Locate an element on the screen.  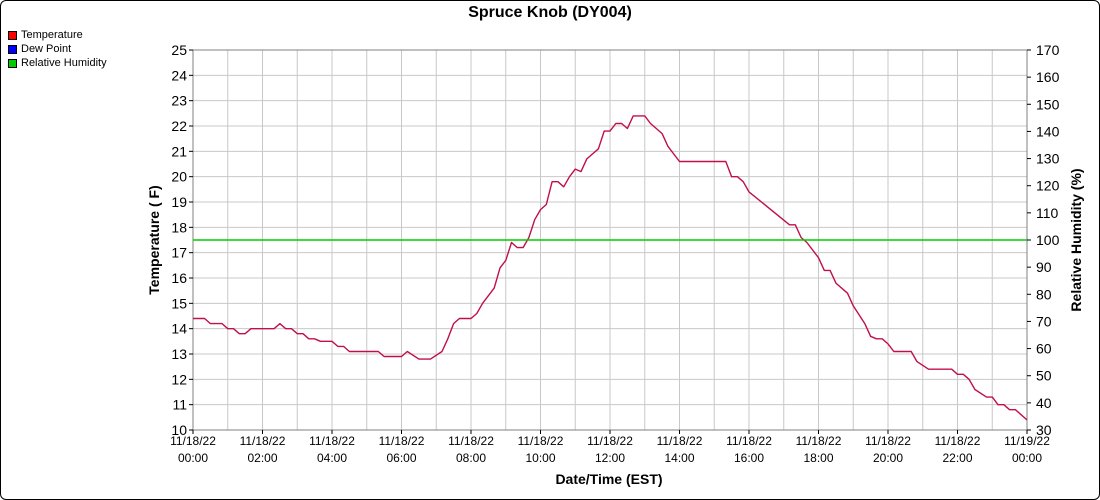
x-tick-time: 02:00 is located at coordinates (262, 458).